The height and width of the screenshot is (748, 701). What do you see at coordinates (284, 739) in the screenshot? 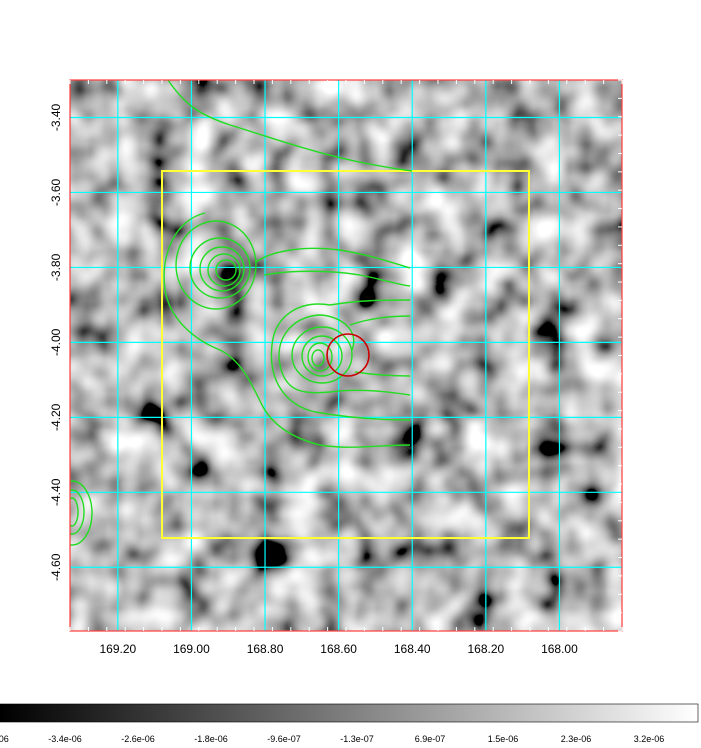
I see `colorbar-label: -9.6e-07` at bounding box center [284, 739].